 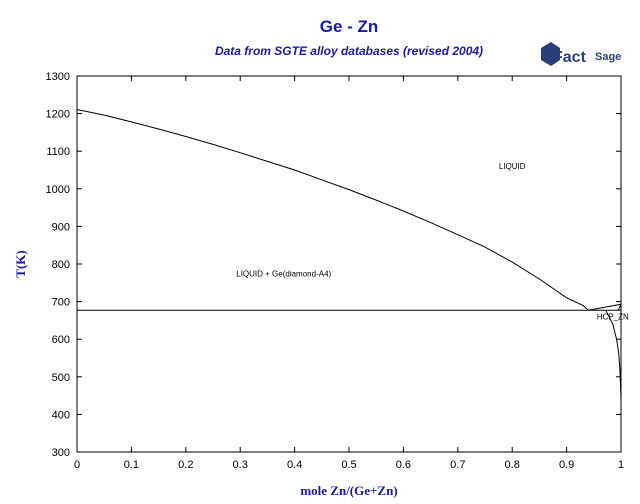 What do you see at coordinates (349, 26) in the screenshot?
I see `chart-title: Ge - Zn` at bounding box center [349, 26].